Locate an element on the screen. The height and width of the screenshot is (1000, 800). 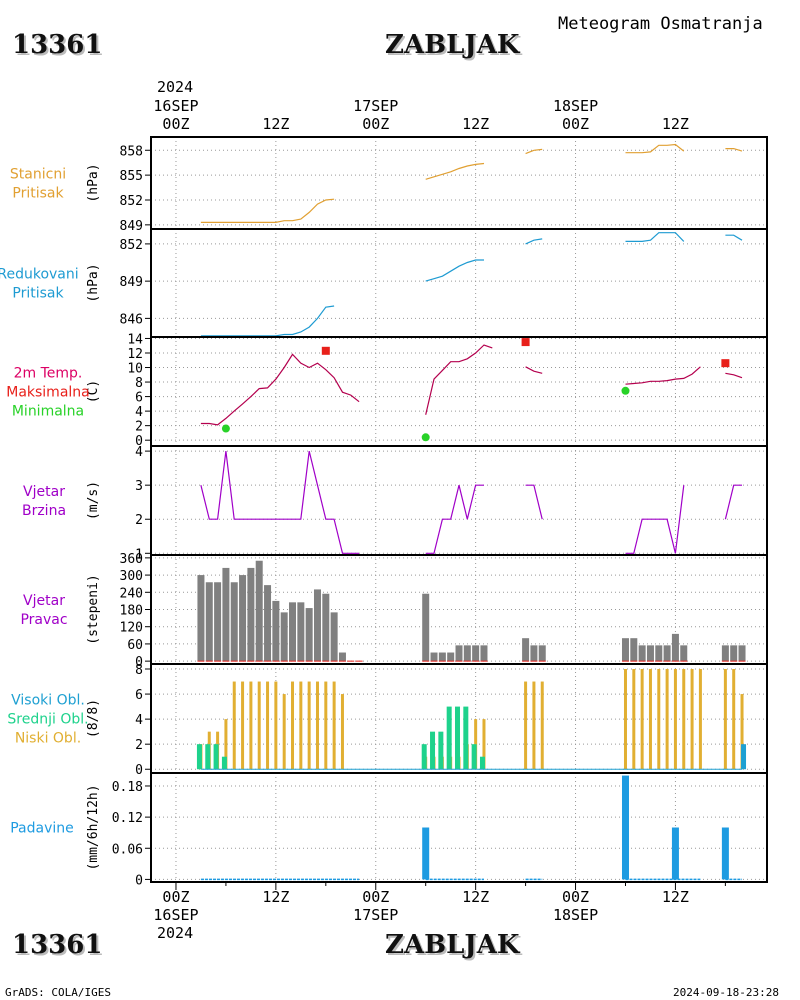
time-tick-label-bottom: 00Z is located at coordinates (175, 897).